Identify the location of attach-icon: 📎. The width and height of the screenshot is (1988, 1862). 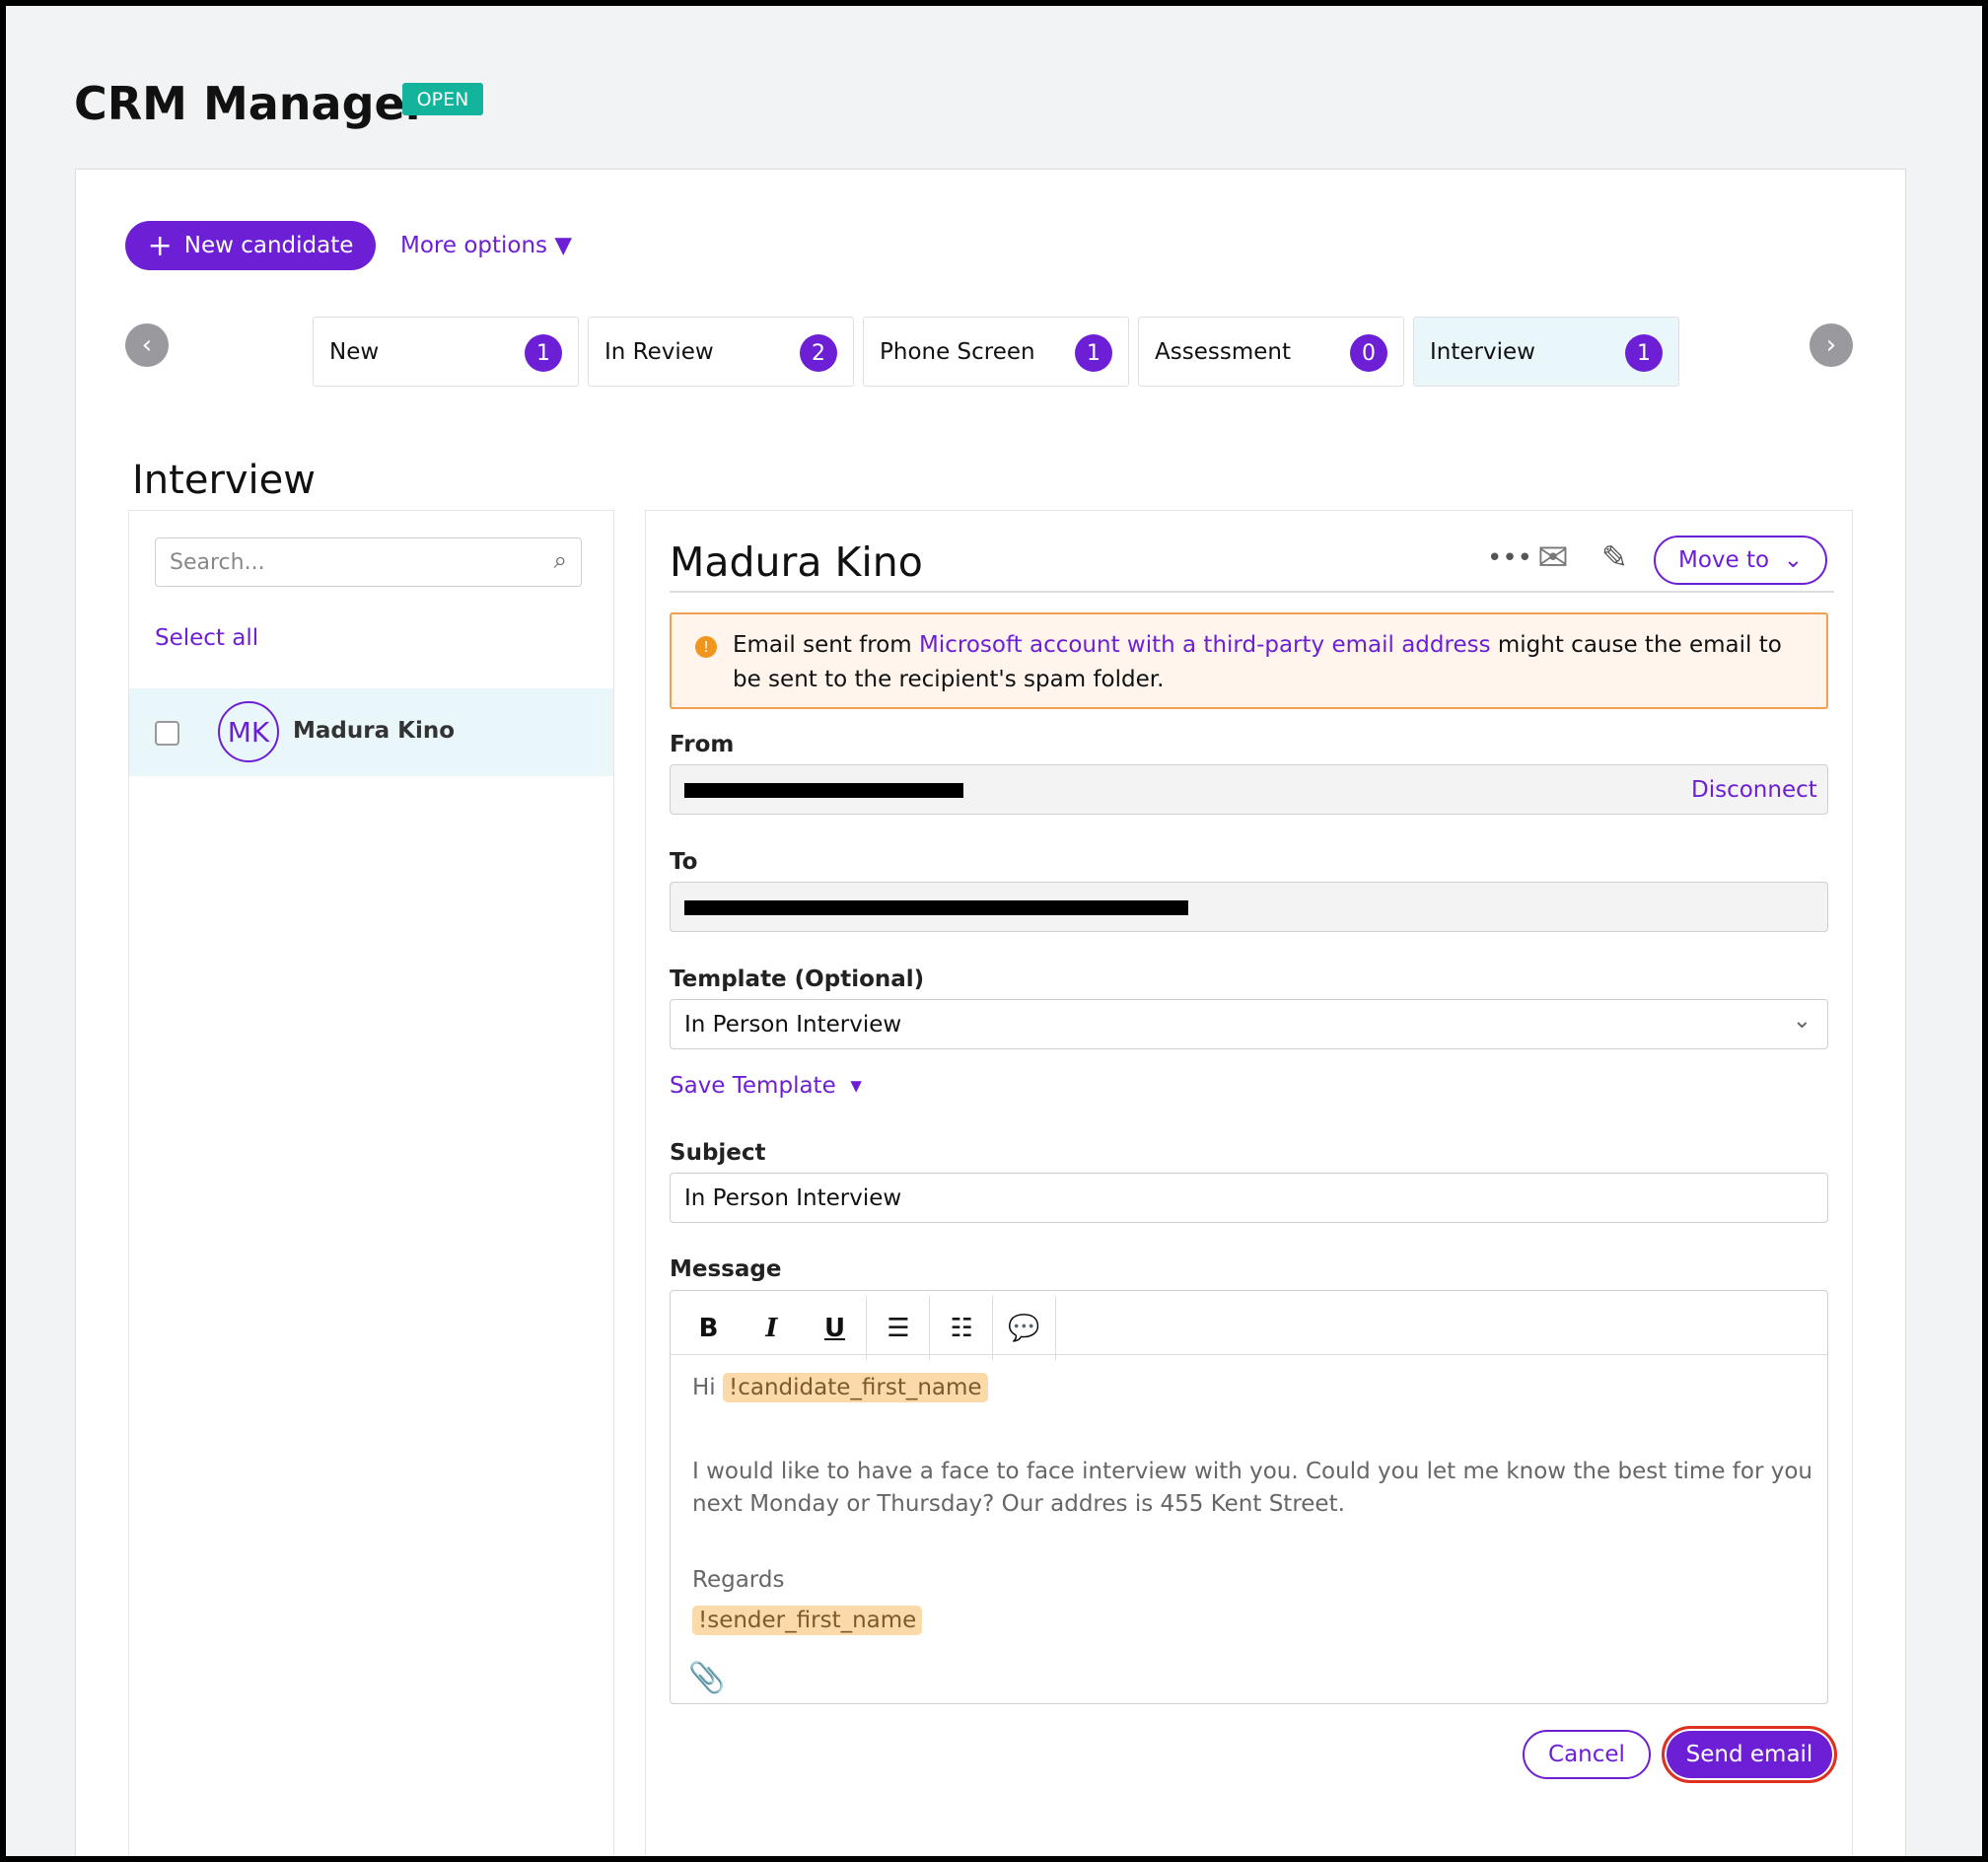
(707, 1678).